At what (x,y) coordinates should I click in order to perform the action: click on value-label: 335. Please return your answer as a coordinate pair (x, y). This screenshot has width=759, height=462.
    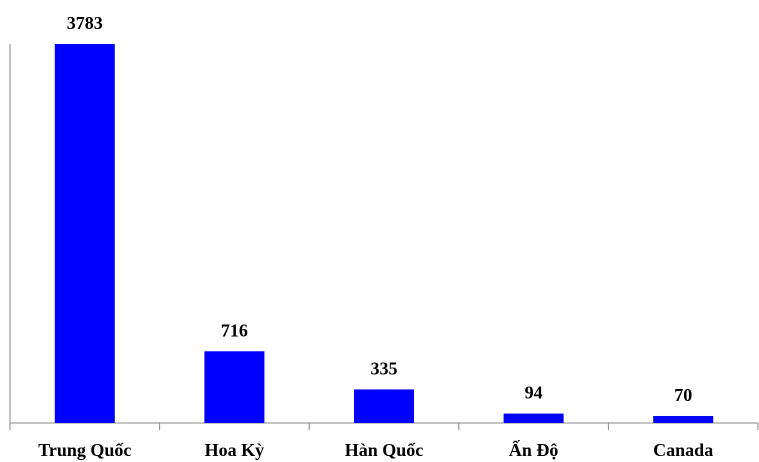
    Looking at the image, I should click on (384, 369).